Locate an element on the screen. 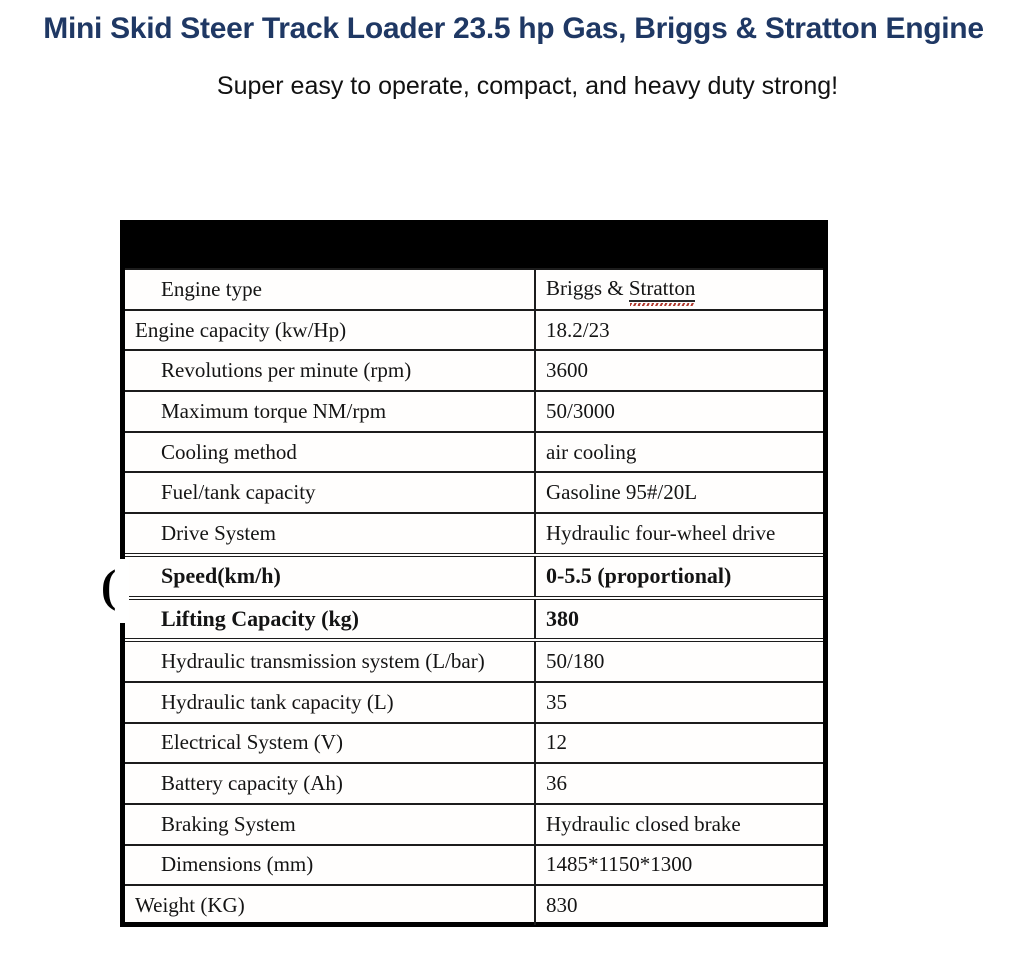 The width and height of the screenshot is (1027, 972). table-row: Braking System Hydraulic closed brake is located at coordinates (474, 823).